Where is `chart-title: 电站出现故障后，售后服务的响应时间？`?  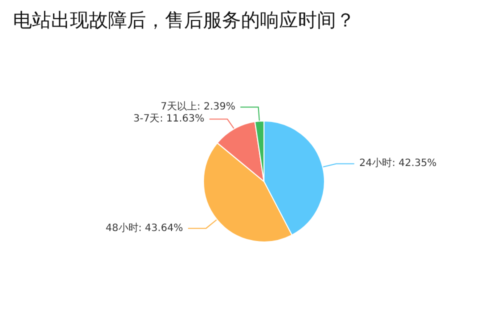 chart-title: 电站出现故障后，售后服务的响应时间？ is located at coordinates (184, 21).